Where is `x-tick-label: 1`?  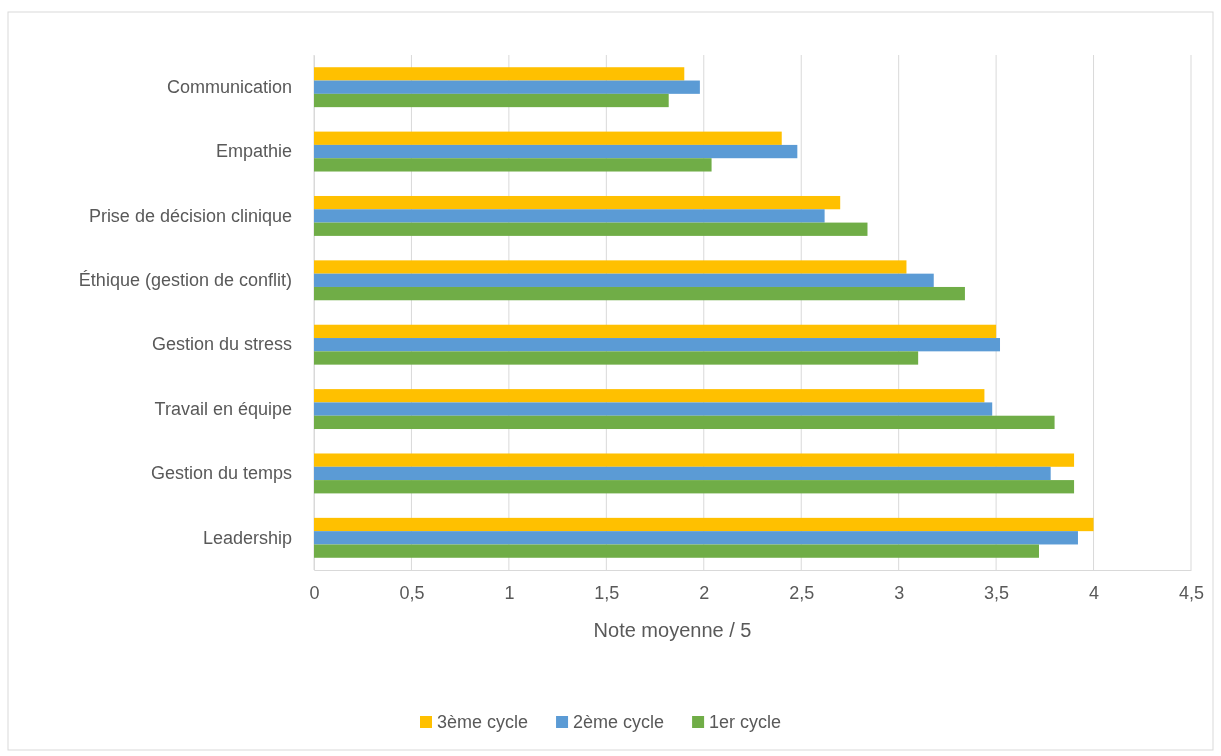
x-tick-label: 1 is located at coordinates (509, 592).